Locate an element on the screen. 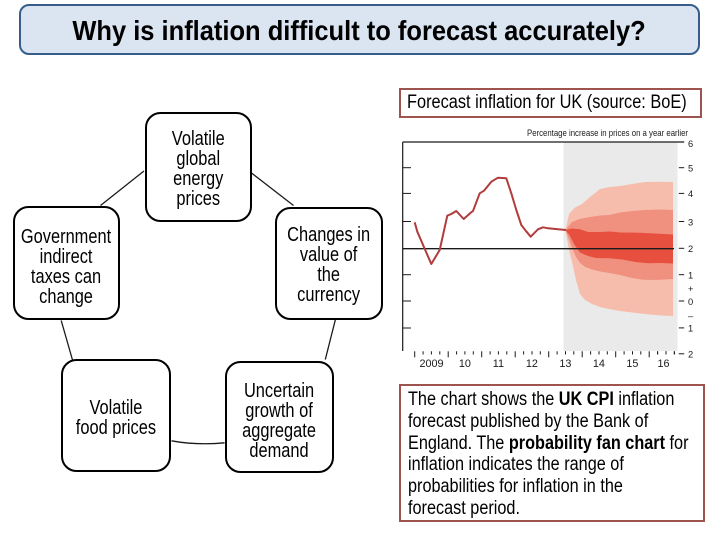 Image resolution: width=720 pixels, height=540 pixels. svg-text: 2009 is located at coordinates (431, 364).